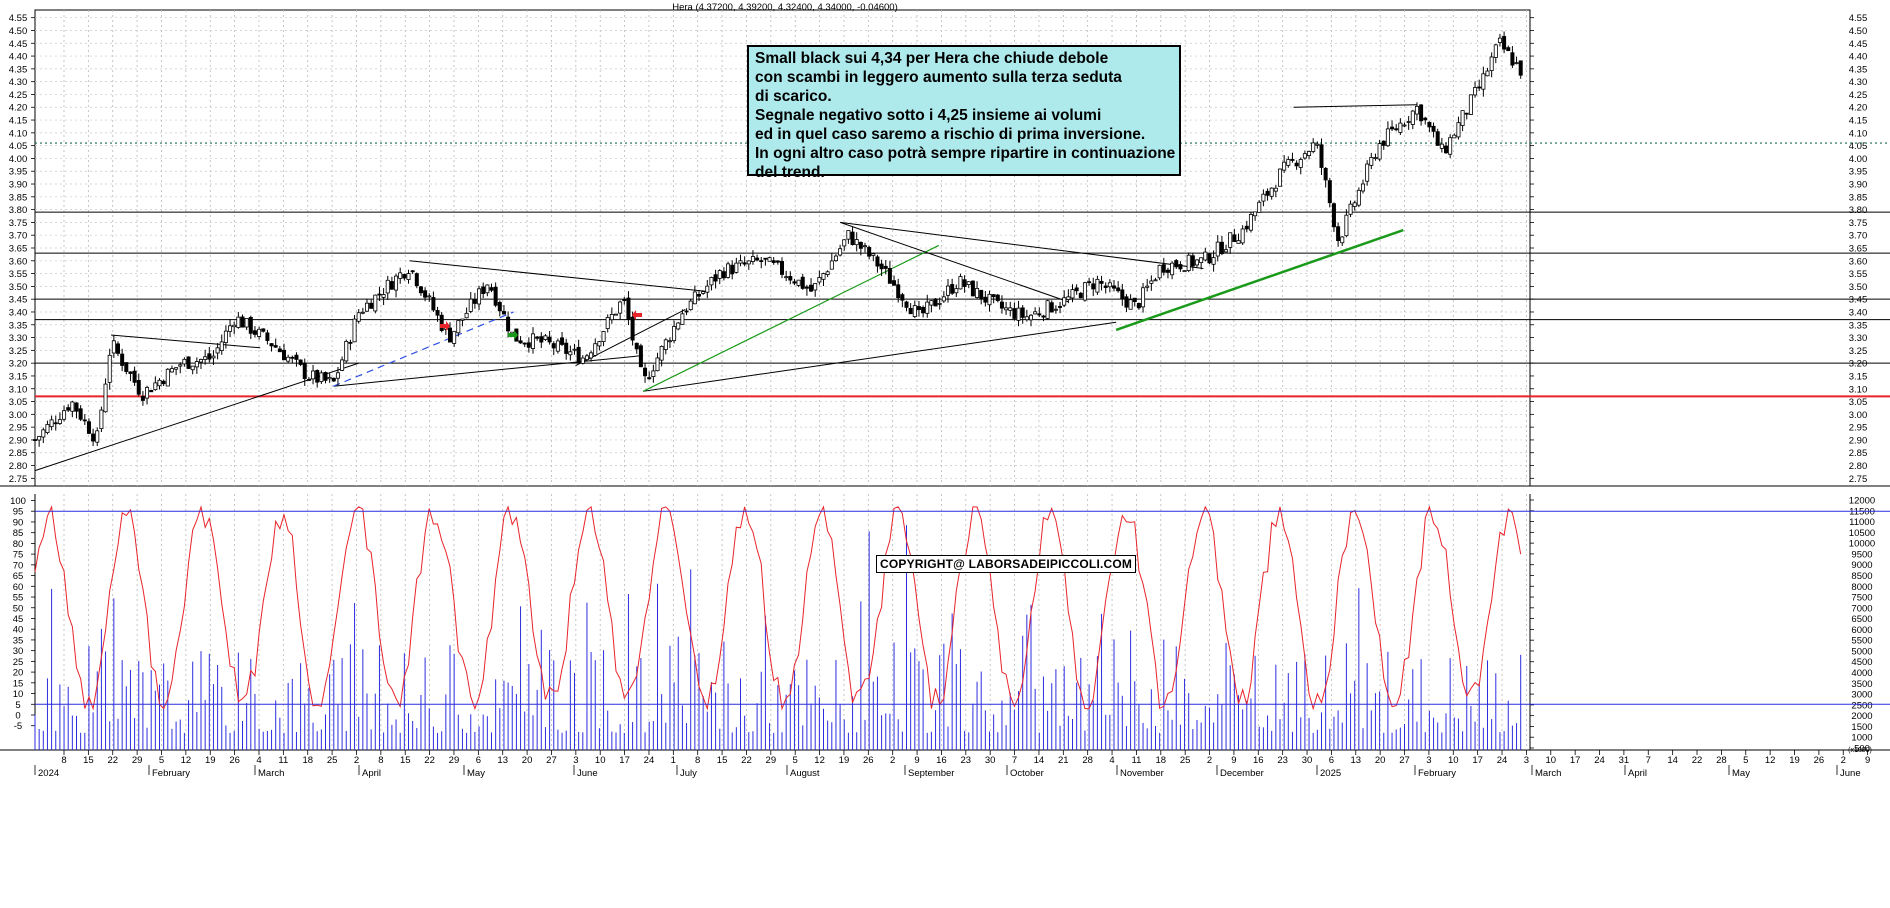  Describe the element at coordinates (18, 18) in the screenshot. I see `price-tick-label-left: 4.55` at that location.